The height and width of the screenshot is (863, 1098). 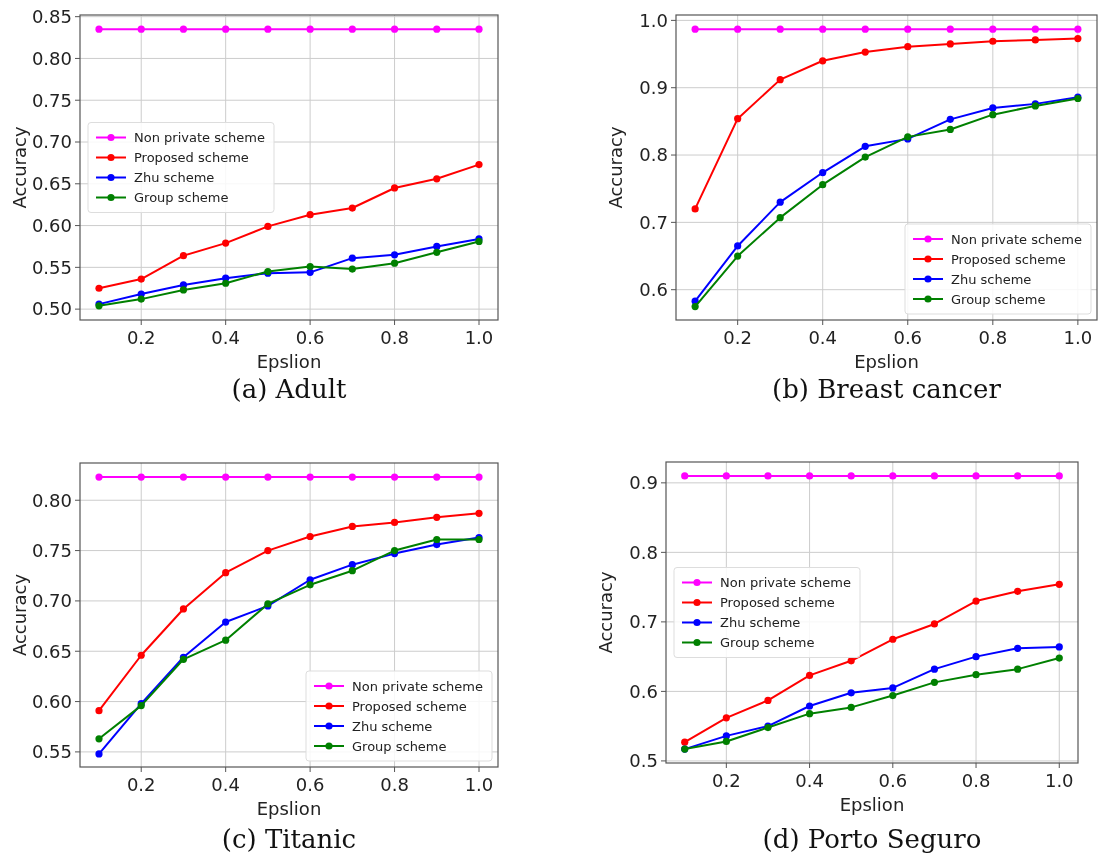 I want to click on text: (a) Adult, so click(x=289, y=389).